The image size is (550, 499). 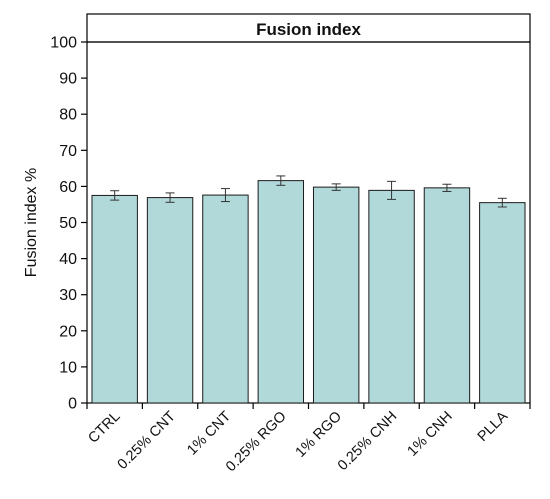 What do you see at coordinates (68, 331) in the screenshot?
I see `y-tick-label: 20` at bounding box center [68, 331].